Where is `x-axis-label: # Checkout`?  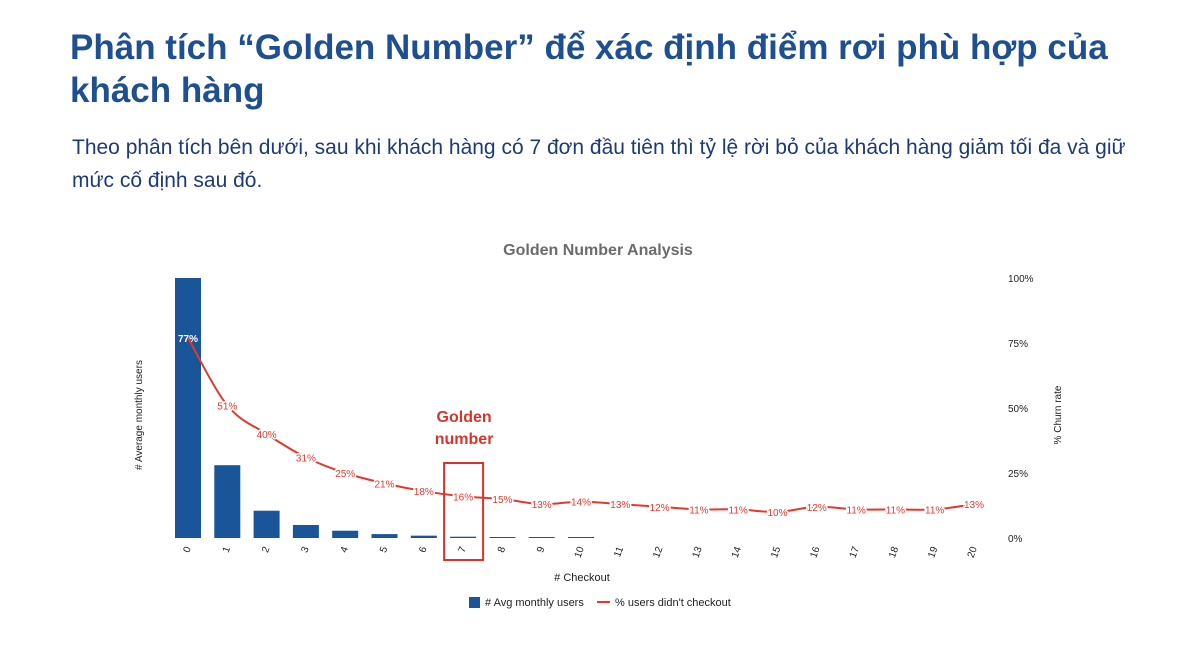
x-axis-label: # Checkout is located at coordinates (582, 578).